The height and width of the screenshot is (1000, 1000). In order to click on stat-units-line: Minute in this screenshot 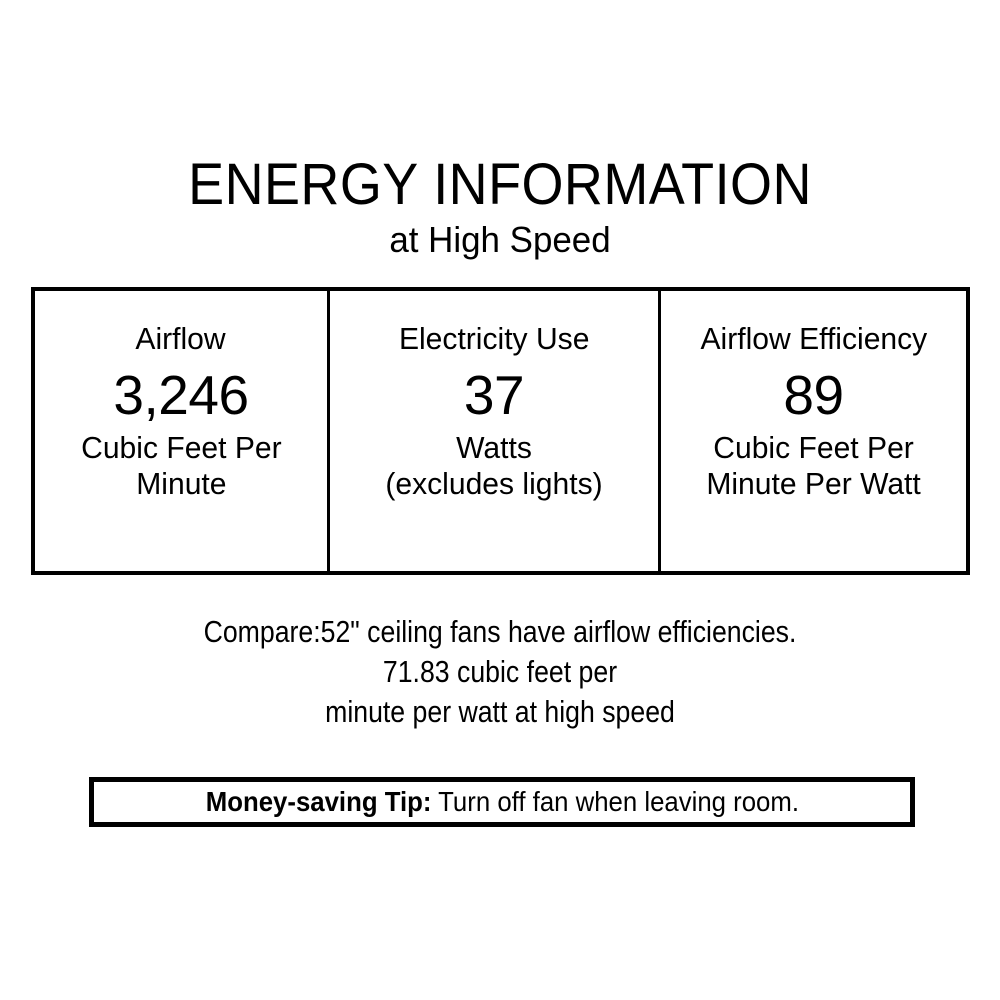, I will do `click(181, 483)`.